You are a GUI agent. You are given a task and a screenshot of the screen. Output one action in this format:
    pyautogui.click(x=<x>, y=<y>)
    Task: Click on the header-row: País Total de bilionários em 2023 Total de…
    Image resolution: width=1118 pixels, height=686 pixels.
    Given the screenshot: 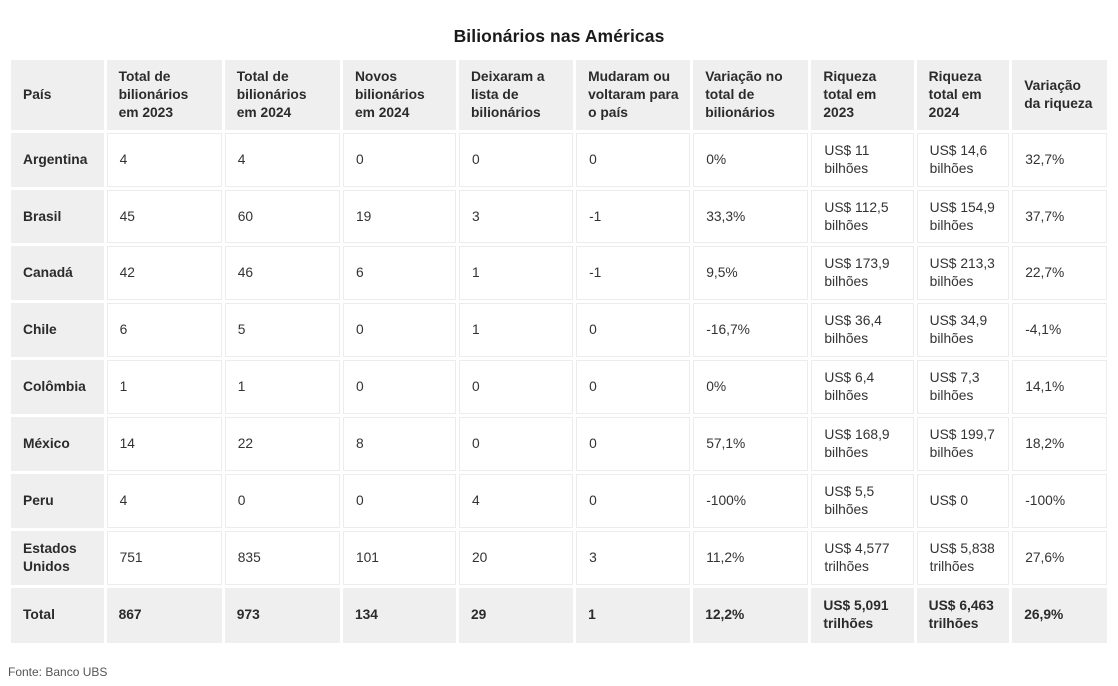 What is the action you would take?
    pyautogui.click(x=559, y=95)
    